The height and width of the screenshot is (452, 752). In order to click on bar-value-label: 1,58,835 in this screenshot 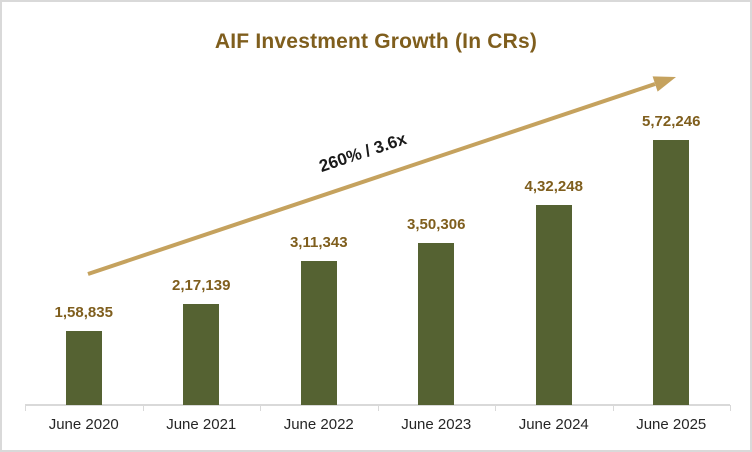, I will do `click(83, 312)`.